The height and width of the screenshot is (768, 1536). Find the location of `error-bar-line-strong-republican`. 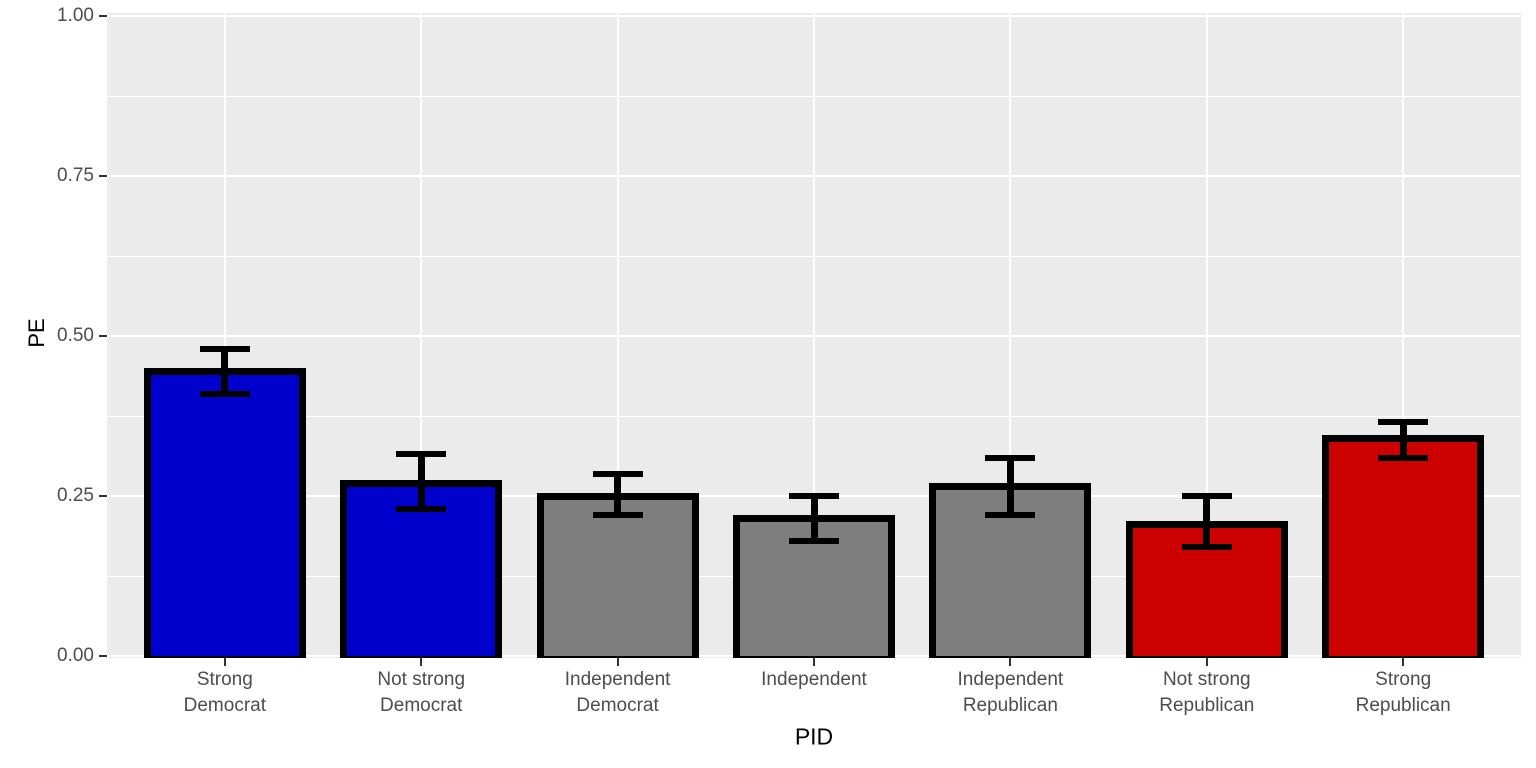

error-bar-line-strong-republican is located at coordinates (1403, 440).